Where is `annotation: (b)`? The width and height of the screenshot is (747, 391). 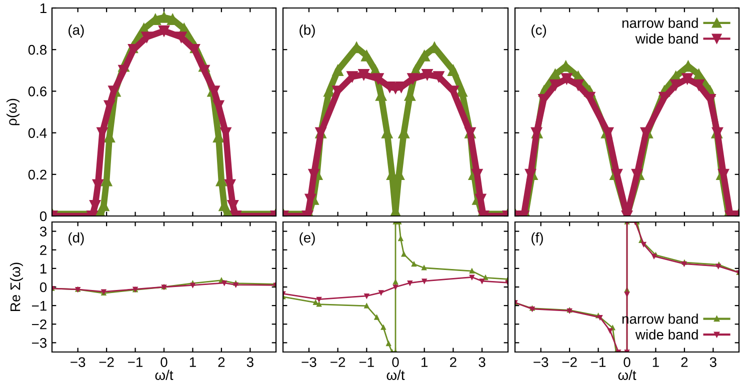 annotation: (b) is located at coordinates (307, 31).